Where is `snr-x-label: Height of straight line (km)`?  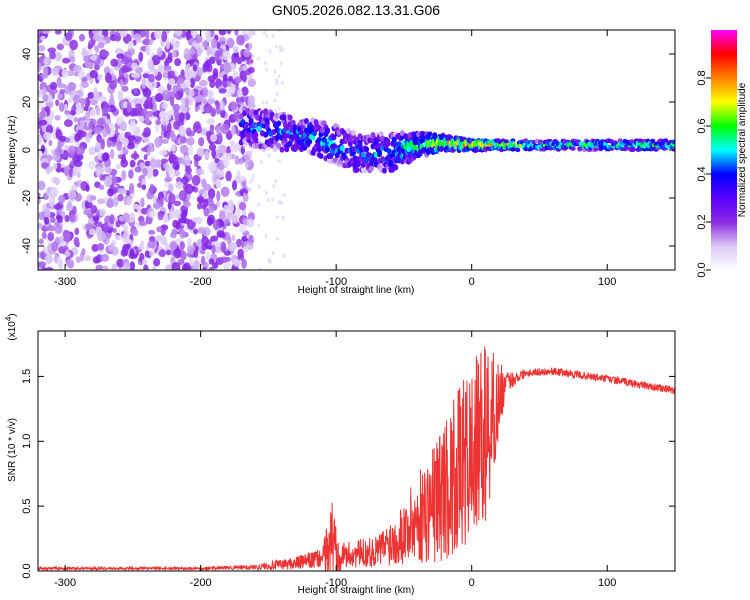 snr-x-label: Height of straight line (km) is located at coordinates (356, 590).